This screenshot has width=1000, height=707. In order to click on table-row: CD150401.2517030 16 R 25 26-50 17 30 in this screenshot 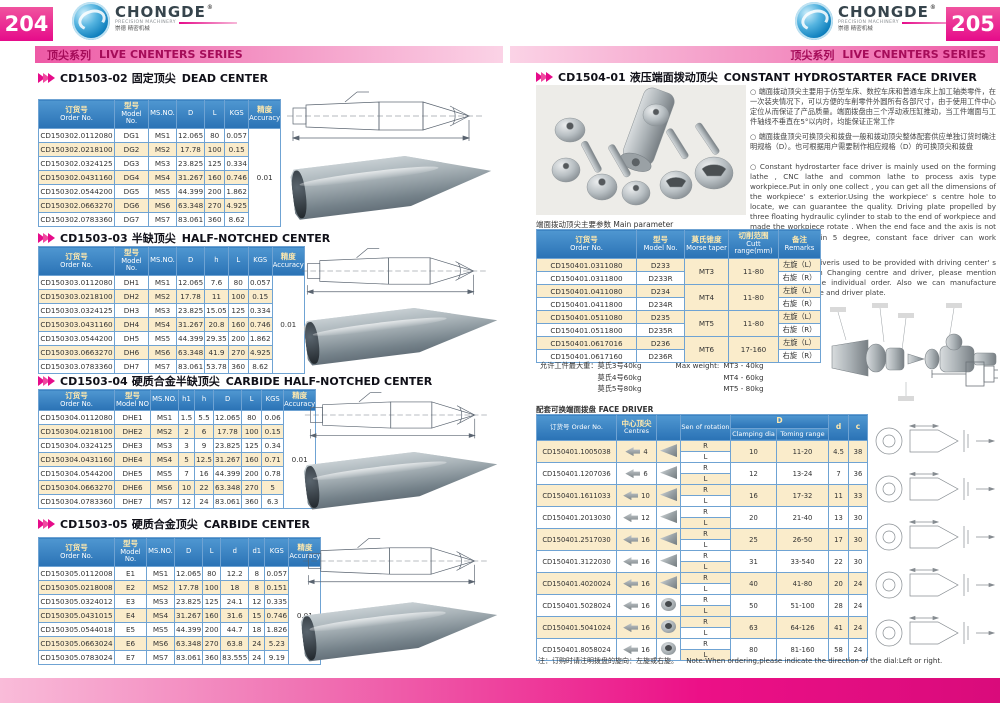, I will do `click(702, 540)`.